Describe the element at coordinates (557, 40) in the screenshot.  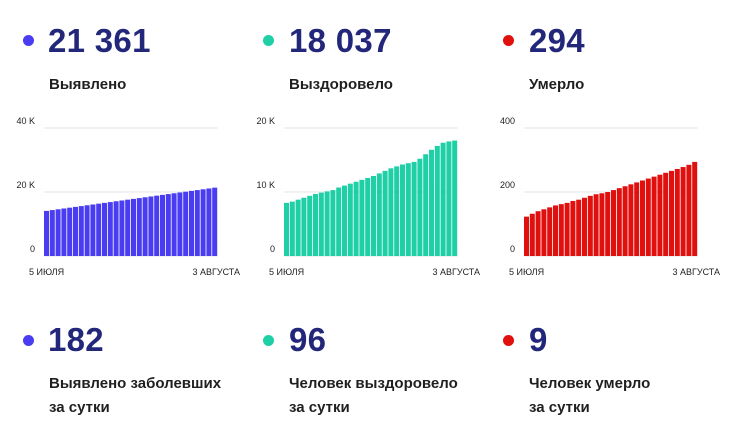
I see `deaths-total-value: 294` at that location.